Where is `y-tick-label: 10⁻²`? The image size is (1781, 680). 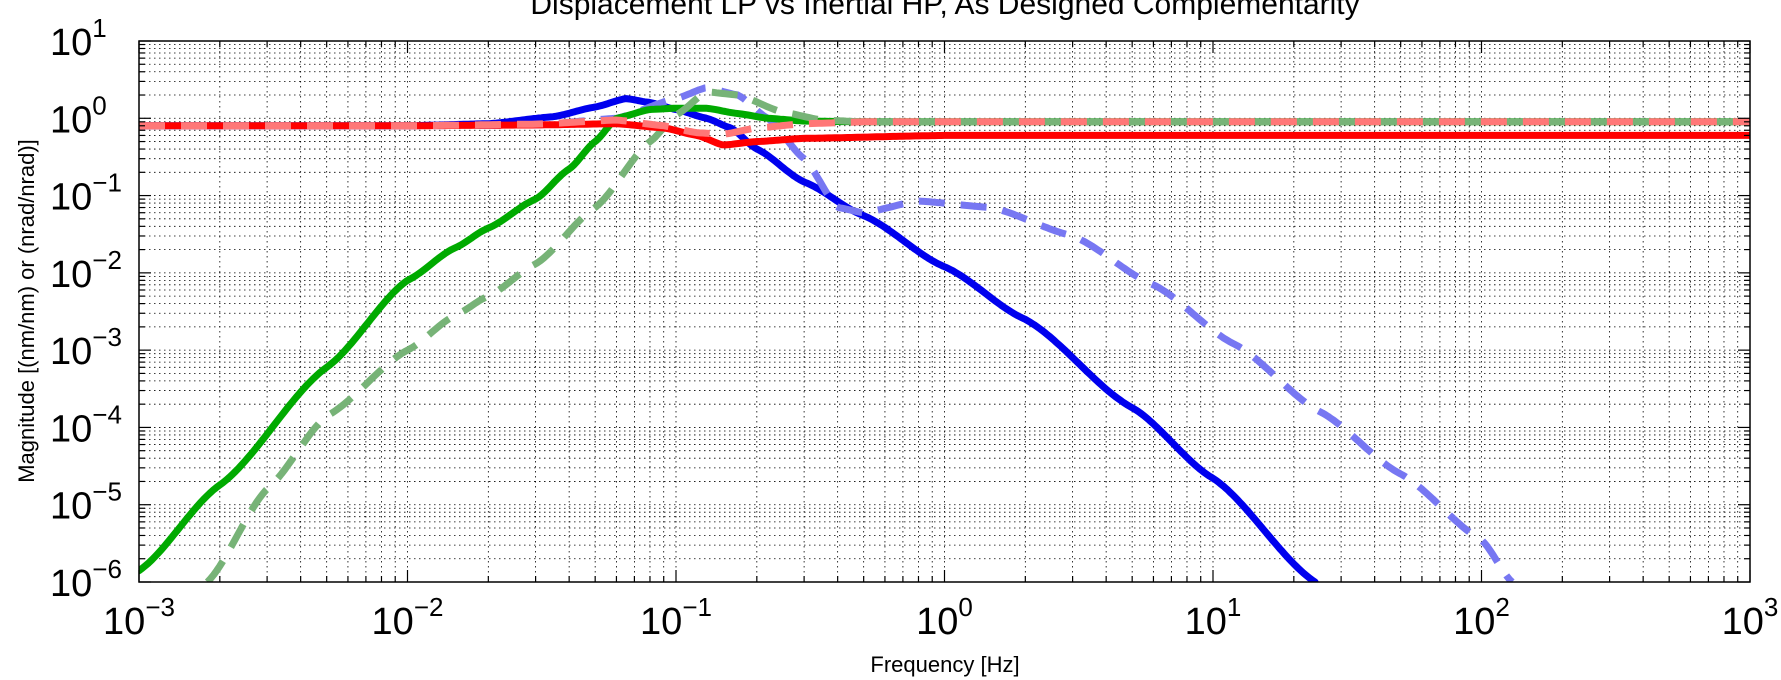 y-tick-label: 10⁻² is located at coordinates (86, 270).